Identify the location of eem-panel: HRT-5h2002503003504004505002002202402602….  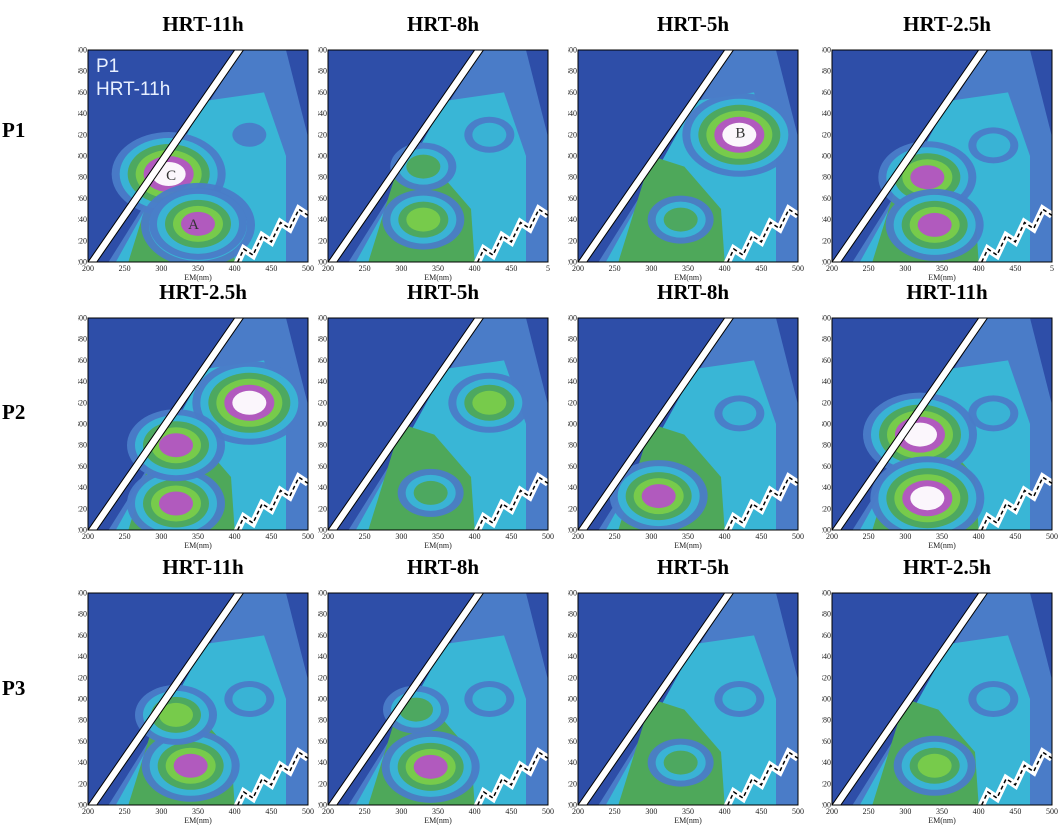
(693, 690).